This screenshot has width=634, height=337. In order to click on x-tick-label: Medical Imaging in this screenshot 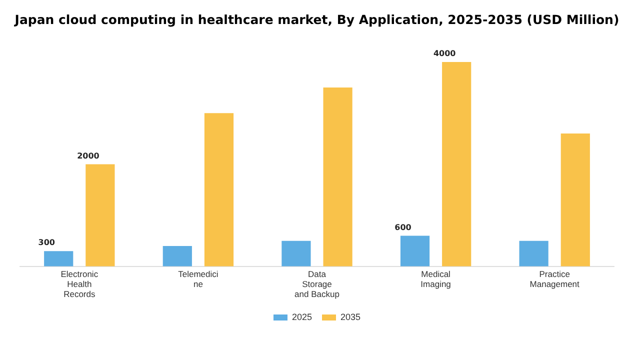, I will do `click(436, 279)`.